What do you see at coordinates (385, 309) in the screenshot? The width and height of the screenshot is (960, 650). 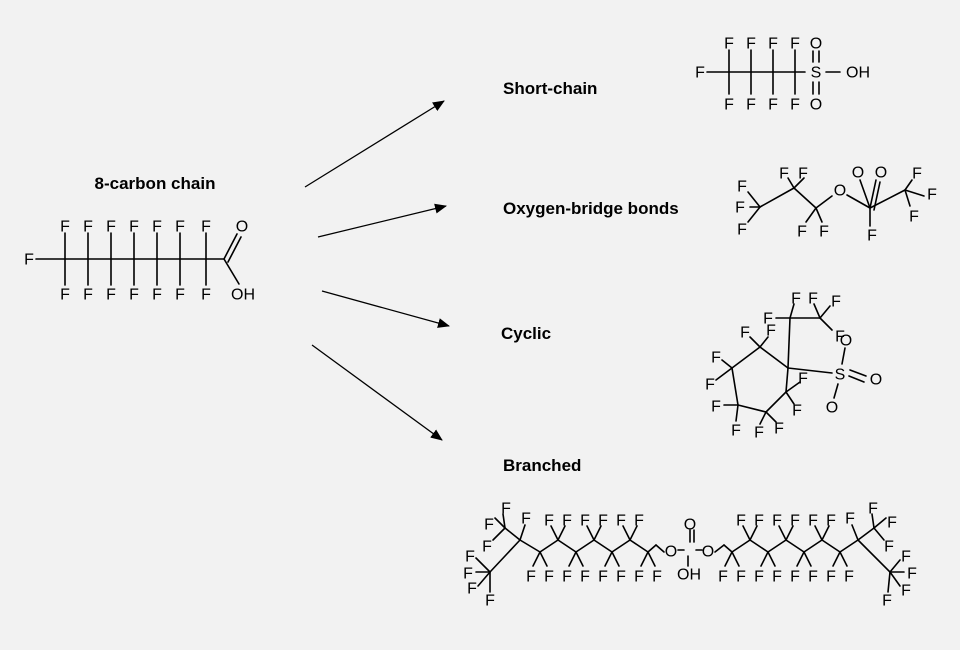 I see `arrow-to-cyclic` at bounding box center [385, 309].